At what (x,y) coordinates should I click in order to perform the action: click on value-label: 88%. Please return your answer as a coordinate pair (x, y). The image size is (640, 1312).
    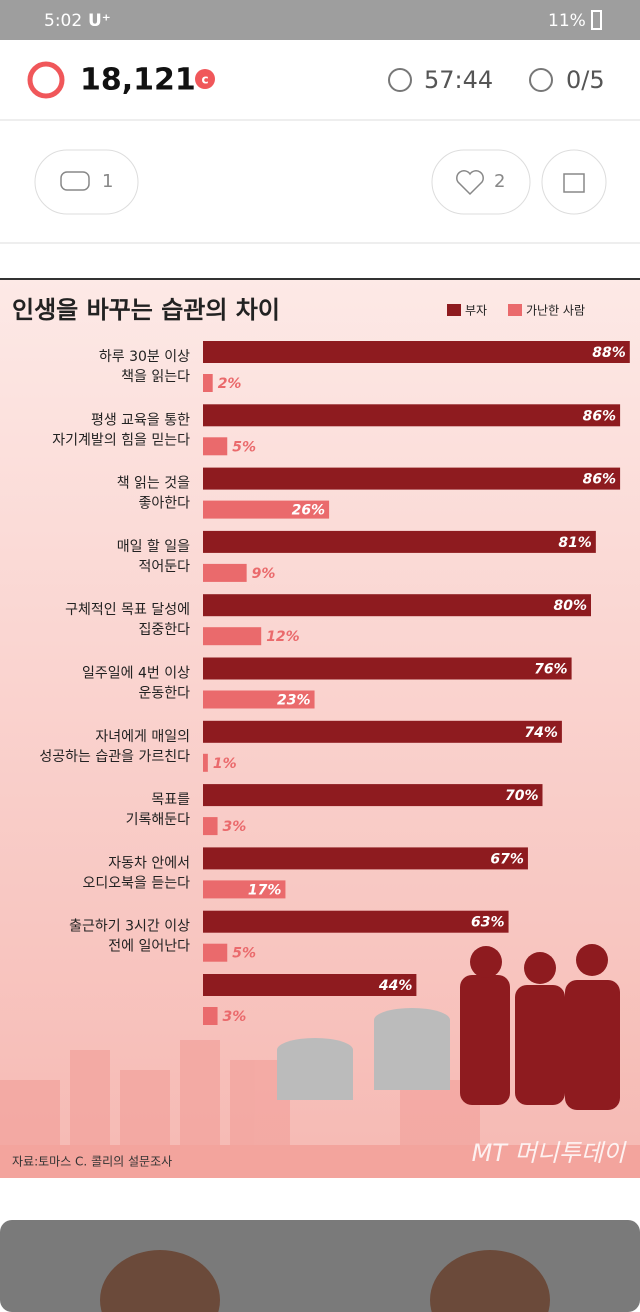
    Looking at the image, I should click on (609, 353).